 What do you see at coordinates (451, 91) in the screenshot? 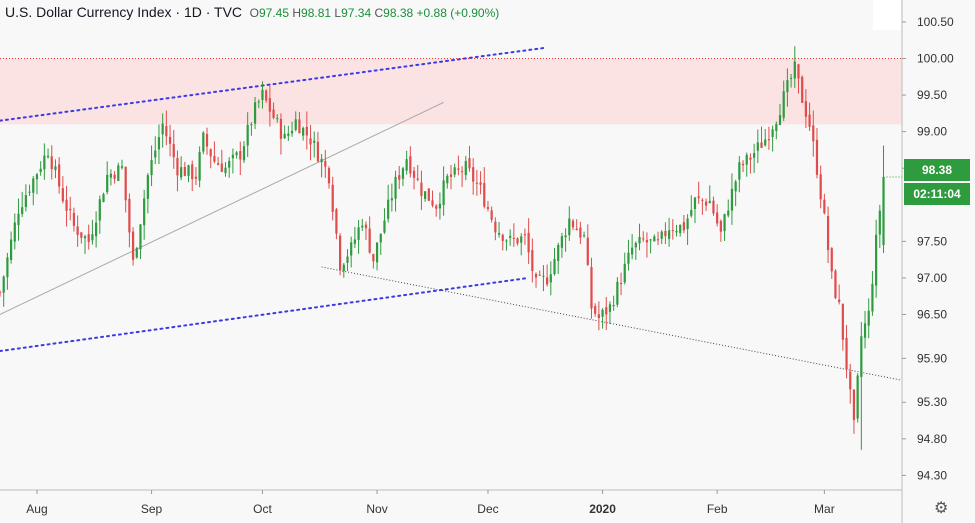
I see `resistance-zone-layer` at bounding box center [451, 91].